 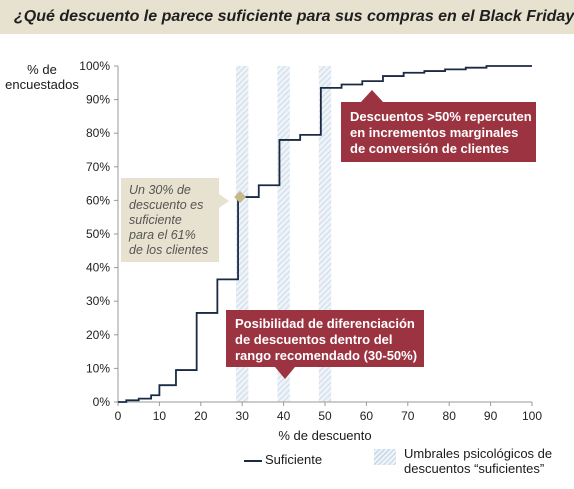 What do you see at coordinates (98, 133) in the screenshot?
I see `y-tick-label: 80%` at bounding box center [98, 133].